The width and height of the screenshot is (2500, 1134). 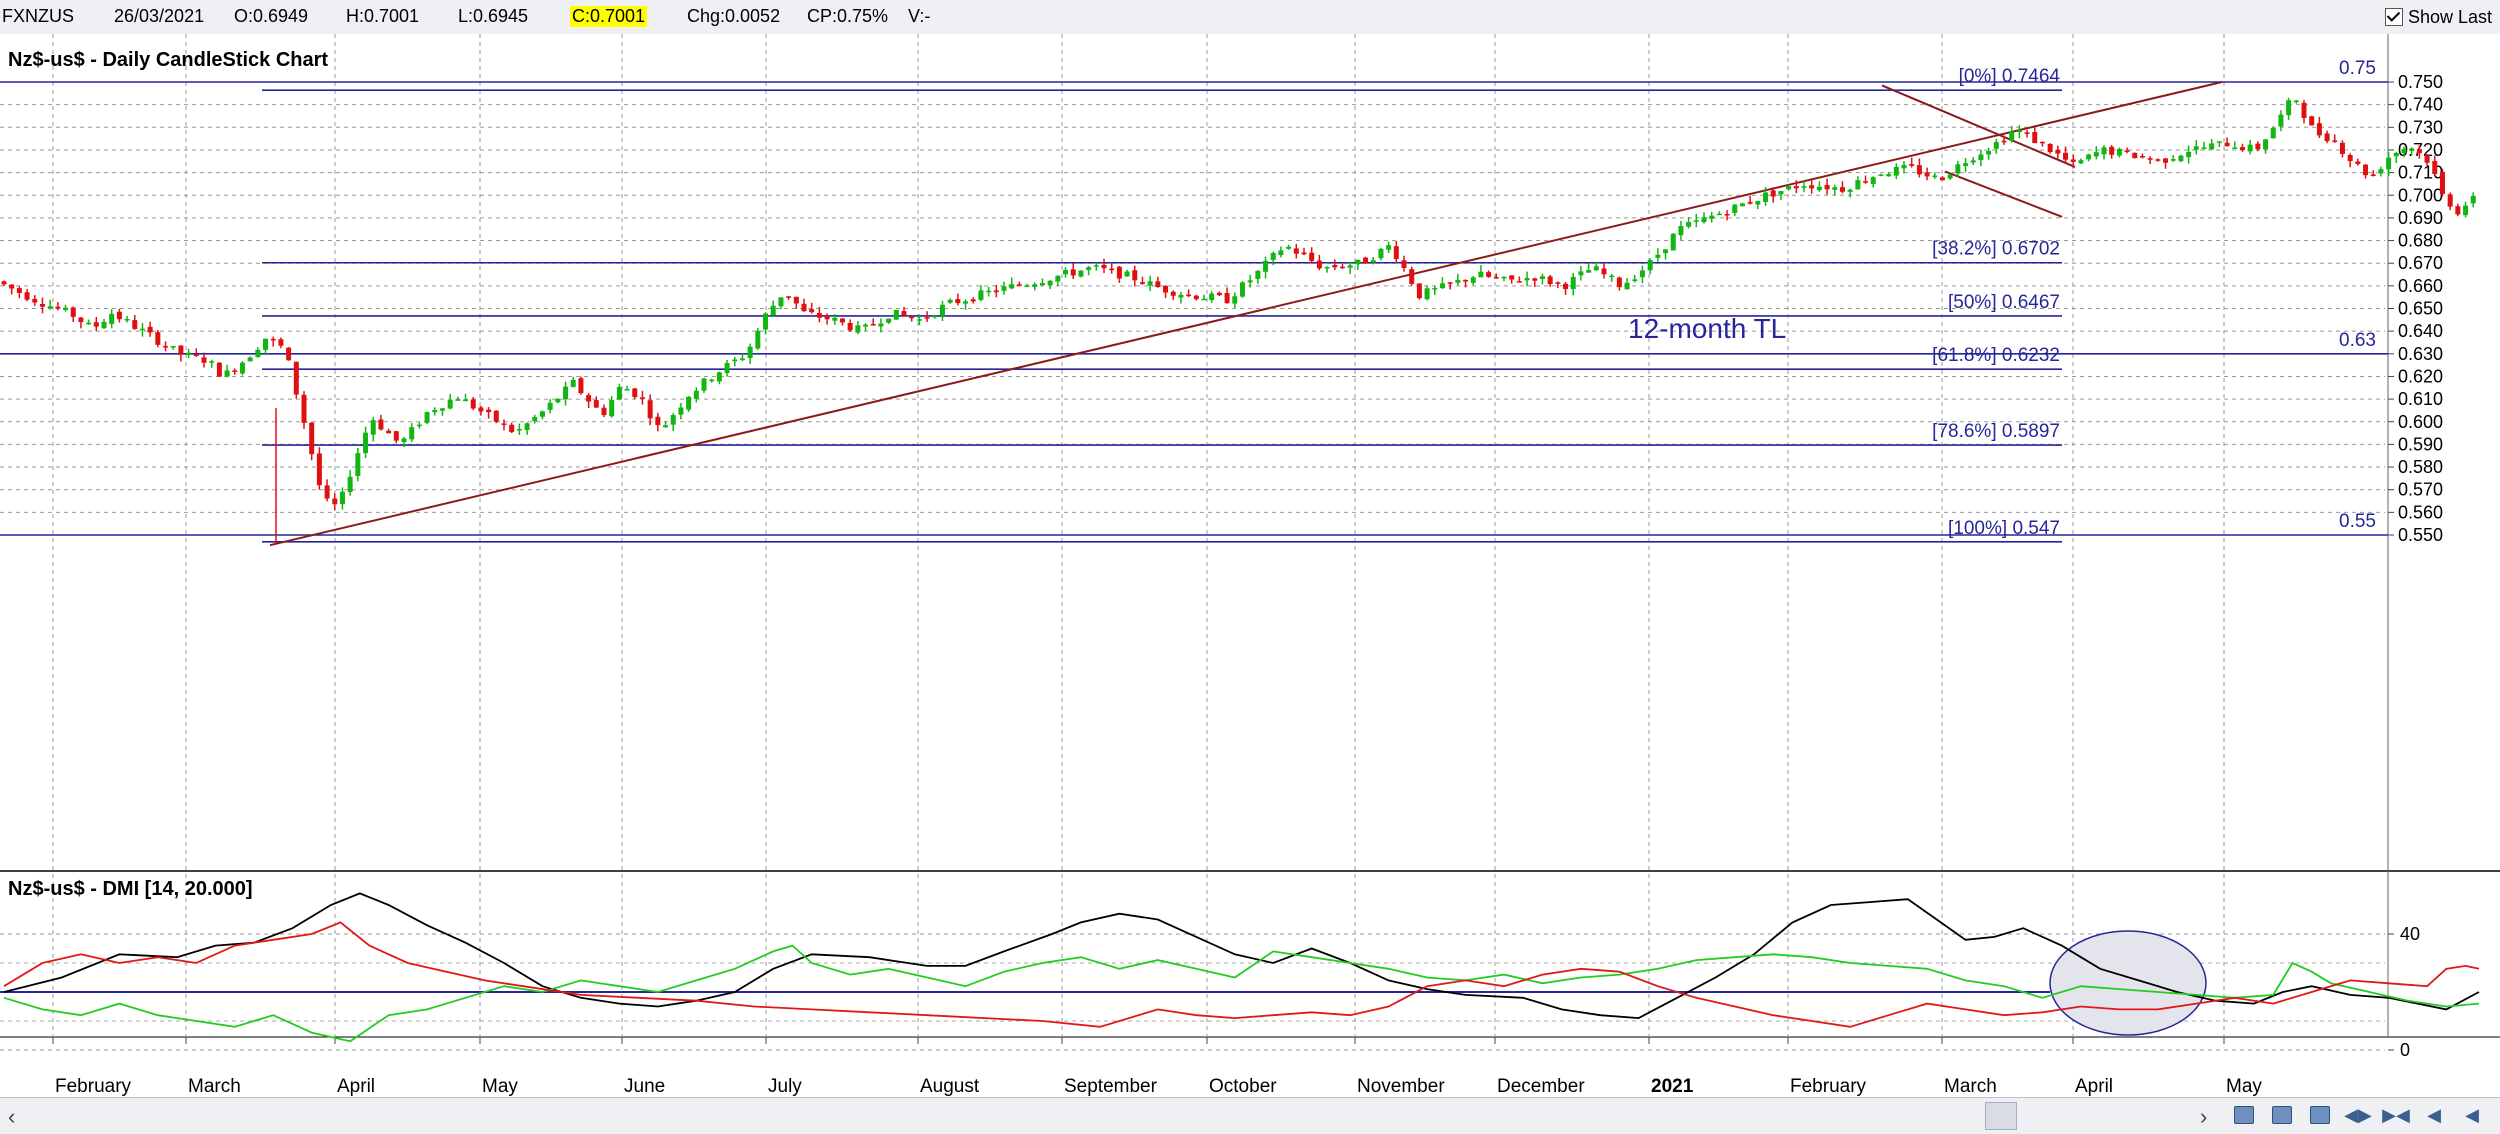 What do you see at coordinates (2420, 399) in the screenshot?
I see `y-tick-label: 0.610` at bounding box center [2420, 399].